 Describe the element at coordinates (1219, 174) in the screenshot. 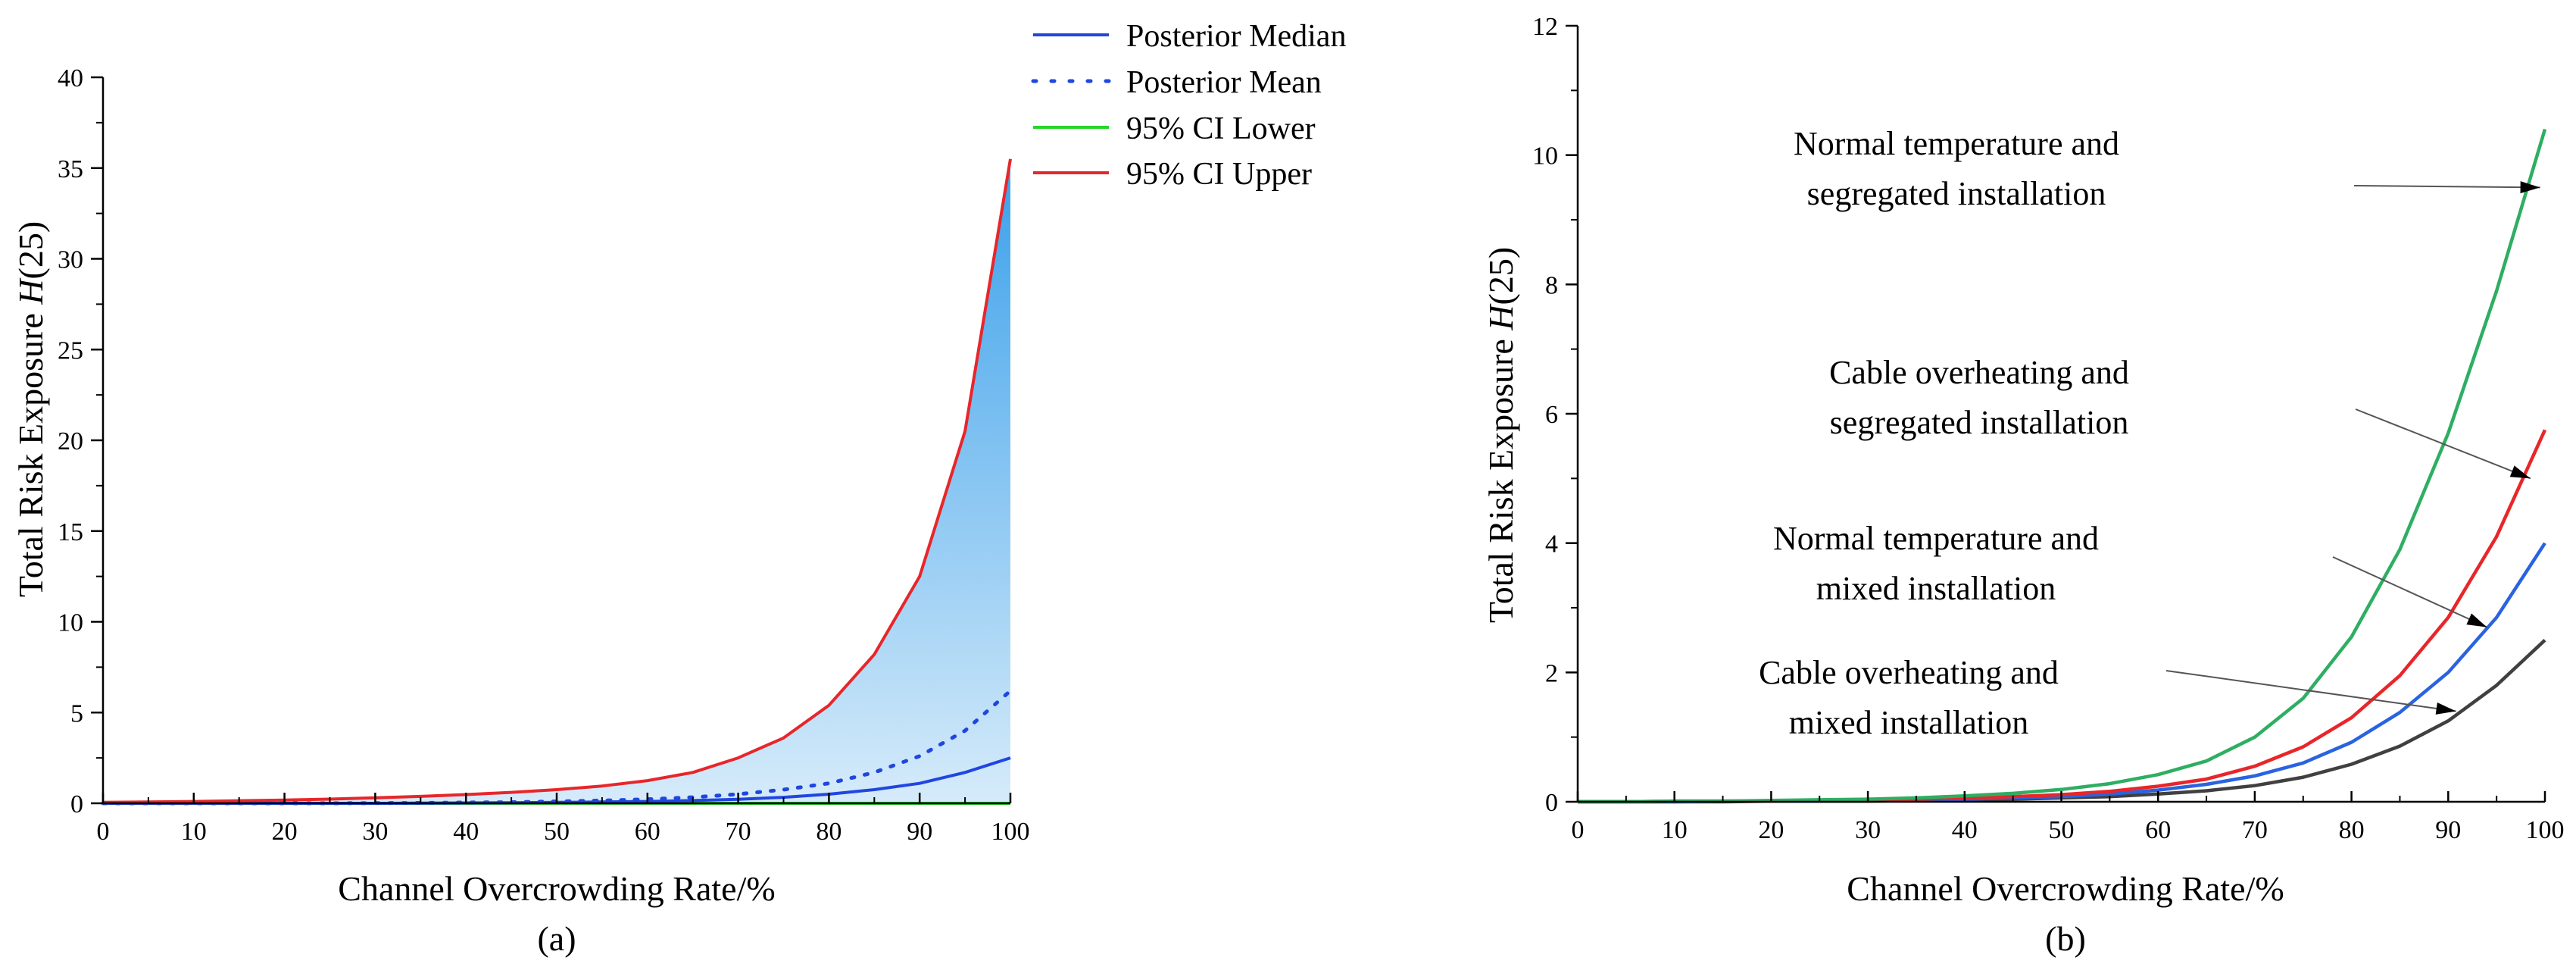

I see `legend-label: 95% CI Upper` at that location.